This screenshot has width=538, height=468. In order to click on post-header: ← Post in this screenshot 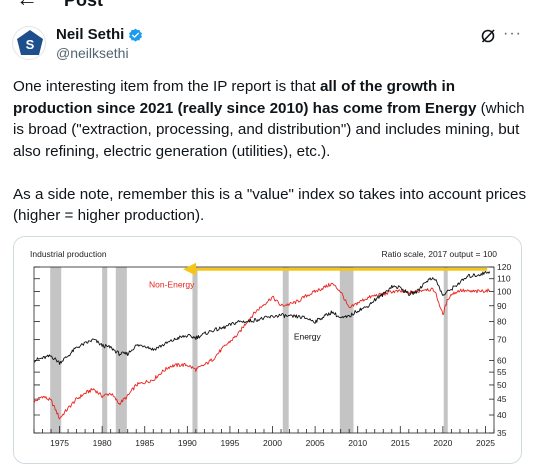, I will do `click(269, 6)`.